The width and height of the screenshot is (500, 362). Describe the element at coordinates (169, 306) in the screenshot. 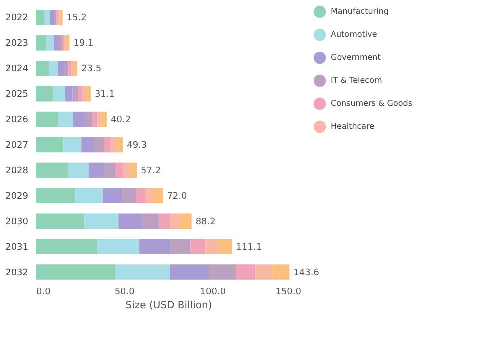

I see `x-axis-title: Size (USD Billion)` at that location.